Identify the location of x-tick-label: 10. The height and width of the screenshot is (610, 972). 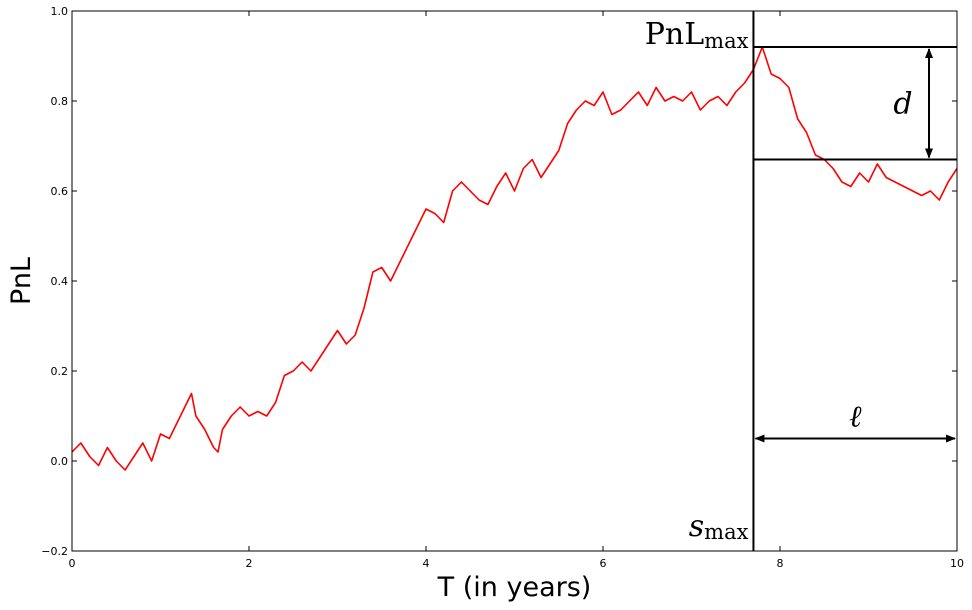
(957, 563).